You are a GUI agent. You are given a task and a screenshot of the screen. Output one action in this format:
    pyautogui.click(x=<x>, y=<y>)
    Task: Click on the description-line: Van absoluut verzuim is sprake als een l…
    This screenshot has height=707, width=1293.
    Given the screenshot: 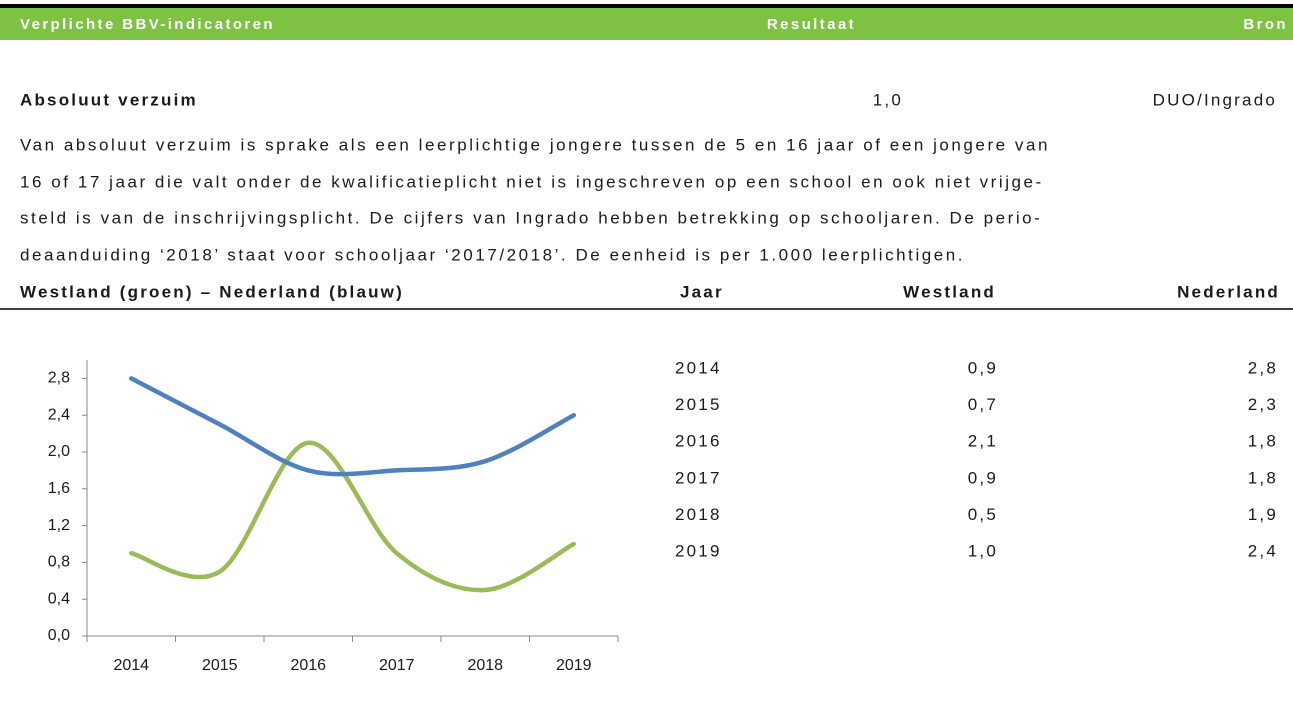 What is the action you would take?
    pyautogui.click(x=535, y=144)
    